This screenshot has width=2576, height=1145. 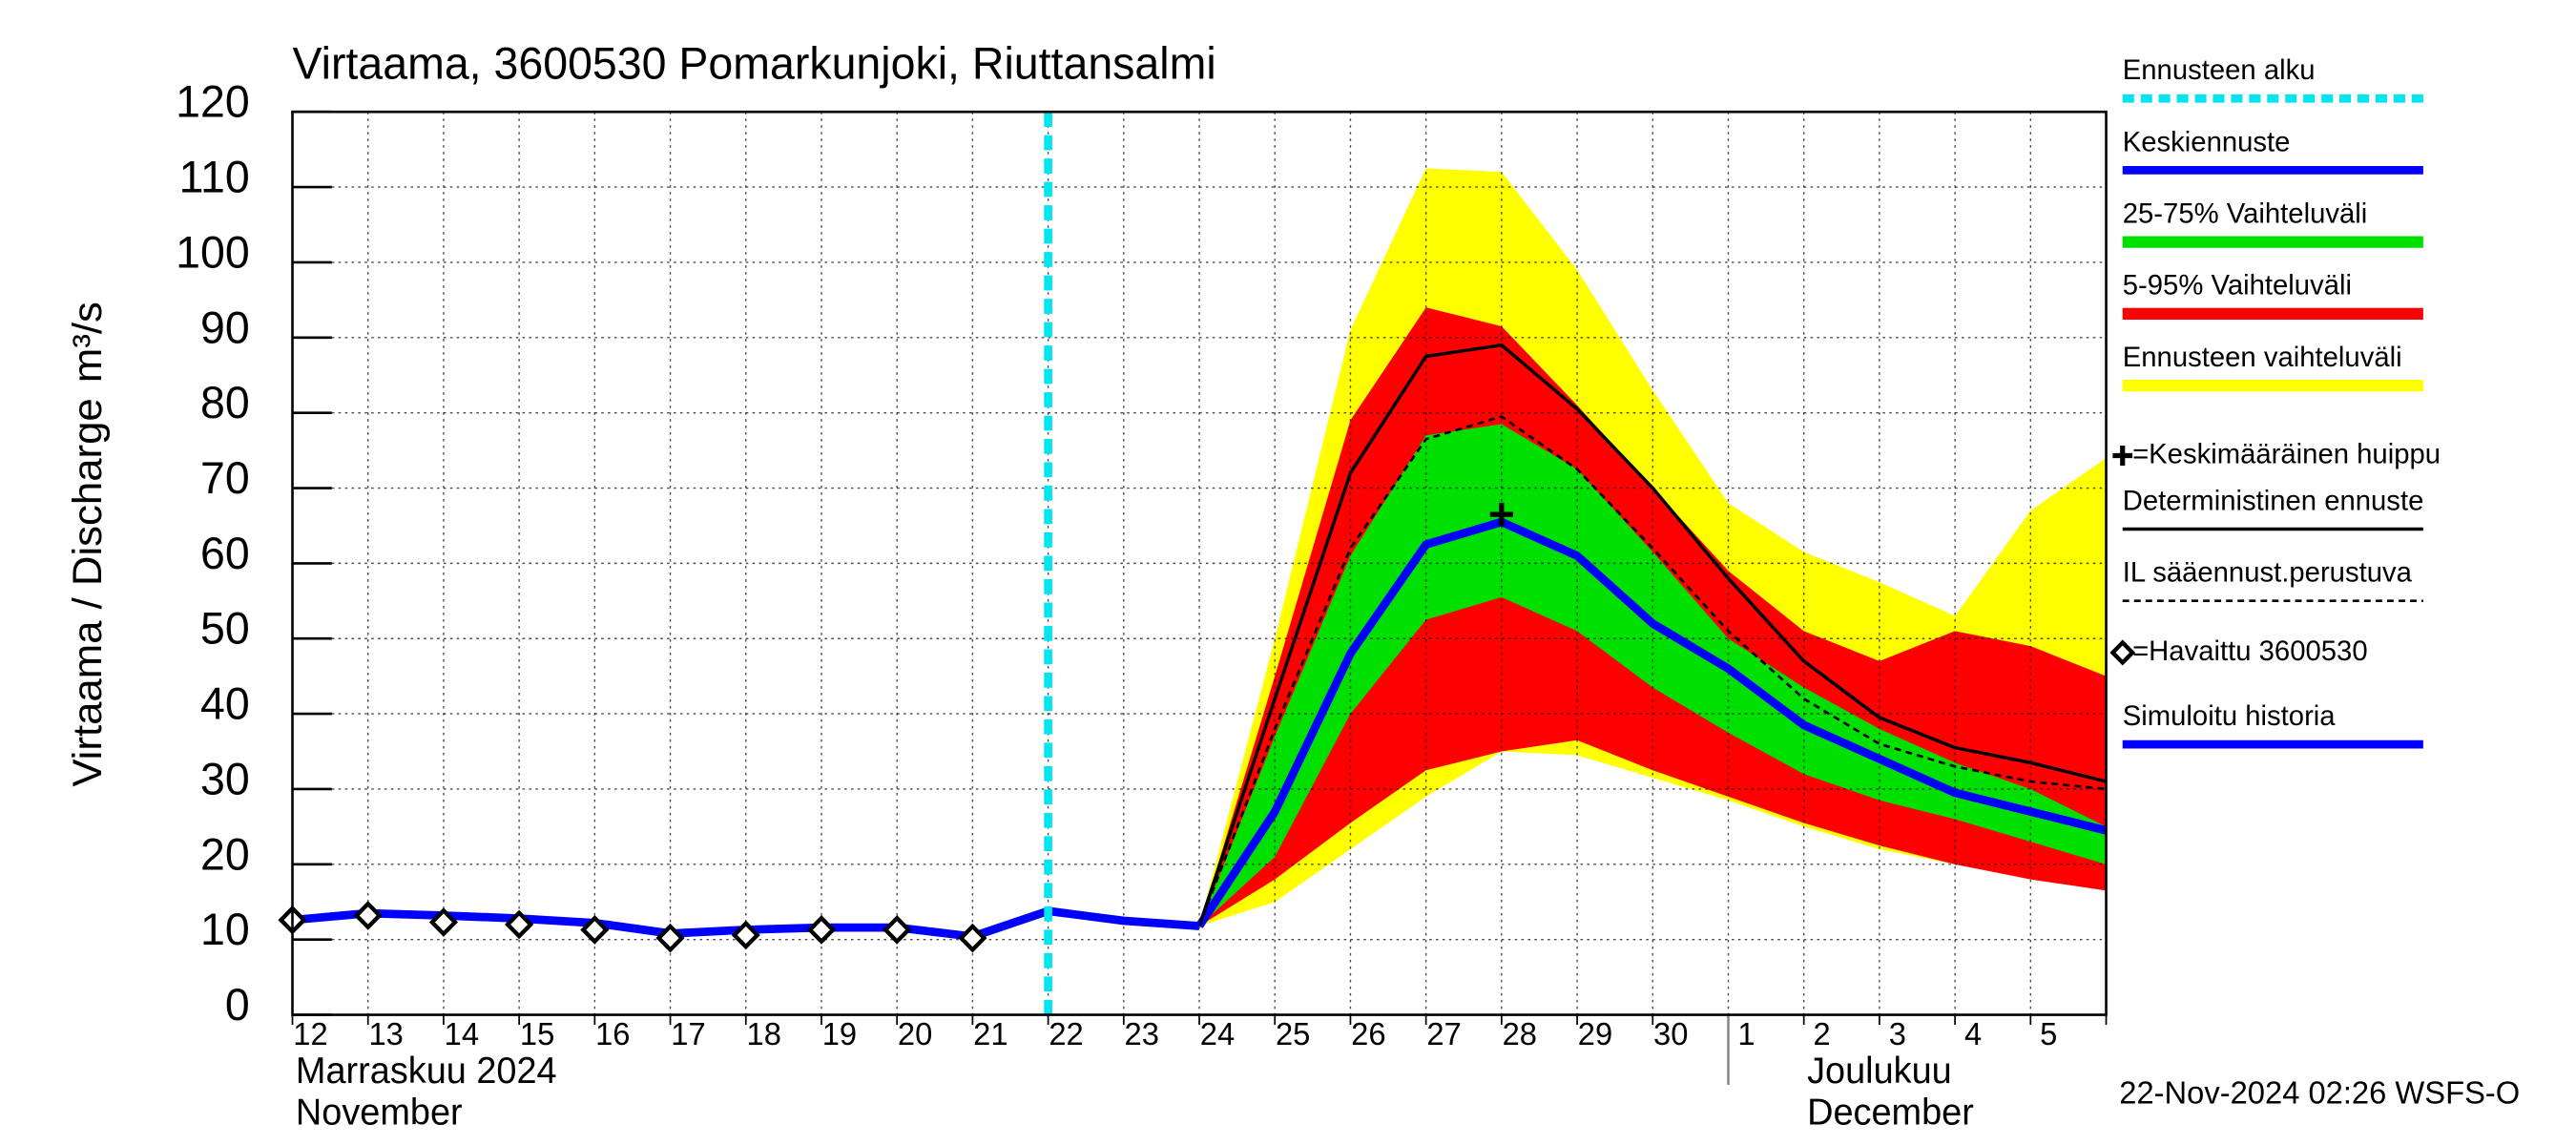 I want to click on x-tick-label: 27, so click(x=1443, y=1034).